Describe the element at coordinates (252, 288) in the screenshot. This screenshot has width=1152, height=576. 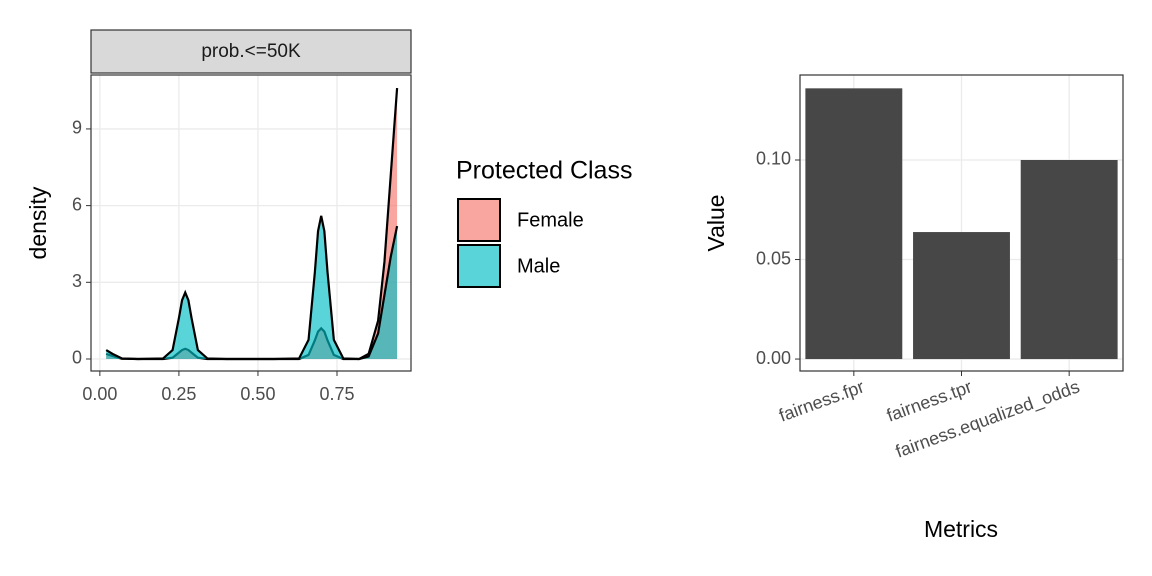
I see `density-line` at that location.